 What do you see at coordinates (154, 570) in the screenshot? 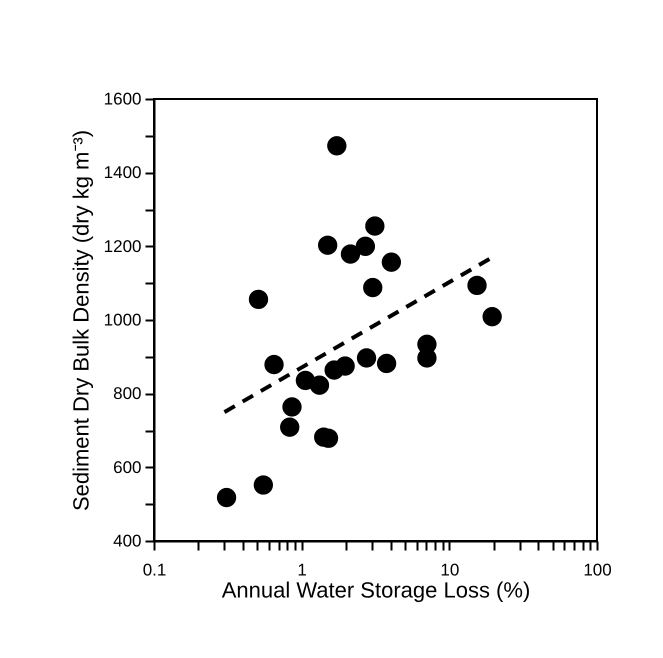
I see `x-tick-label: 0.1` at bounding box center [154, 570].